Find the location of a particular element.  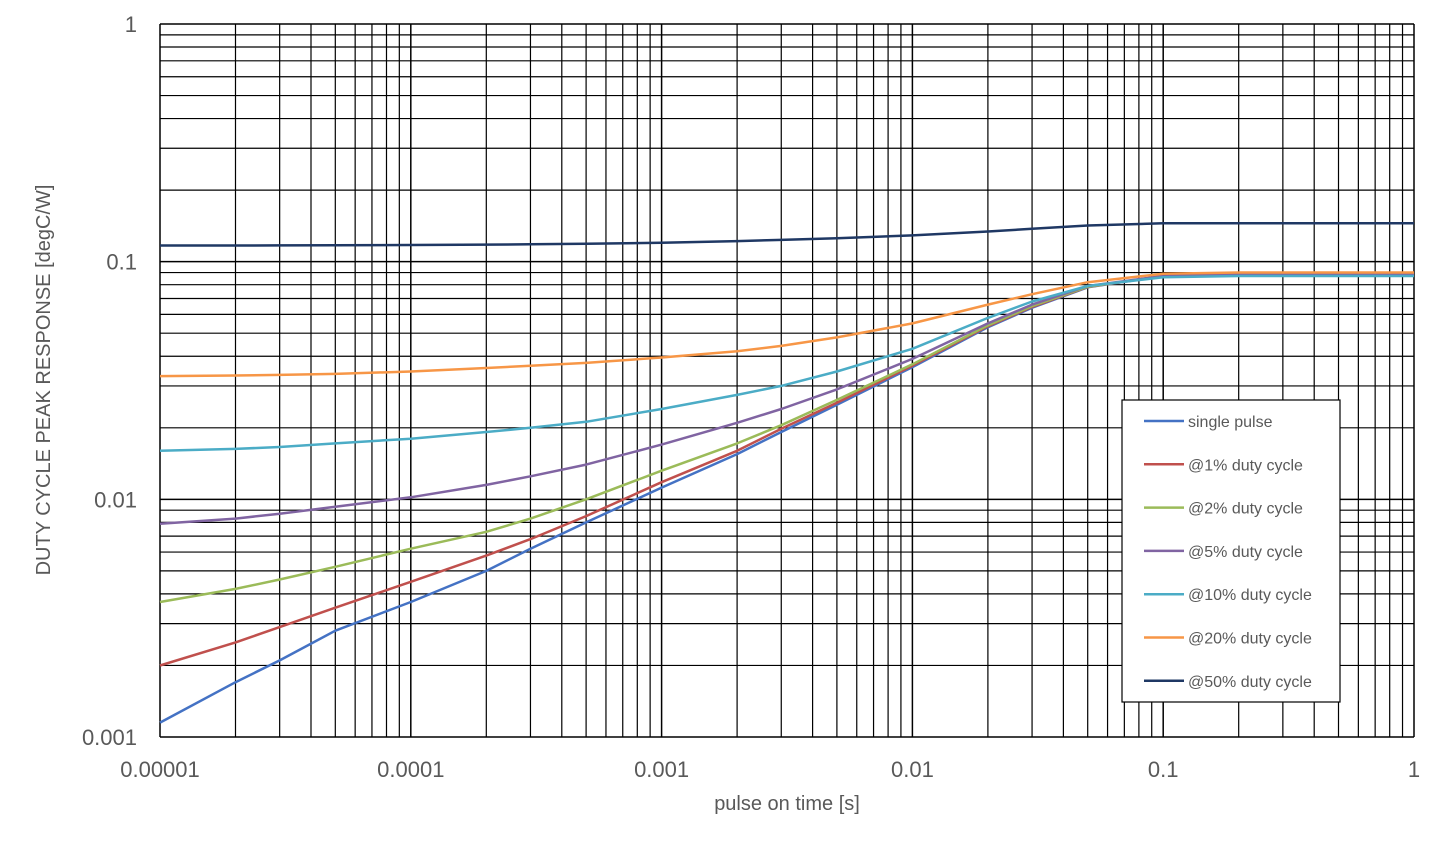

x-tick-label: 0.001 is located at coordinates (661, 769).